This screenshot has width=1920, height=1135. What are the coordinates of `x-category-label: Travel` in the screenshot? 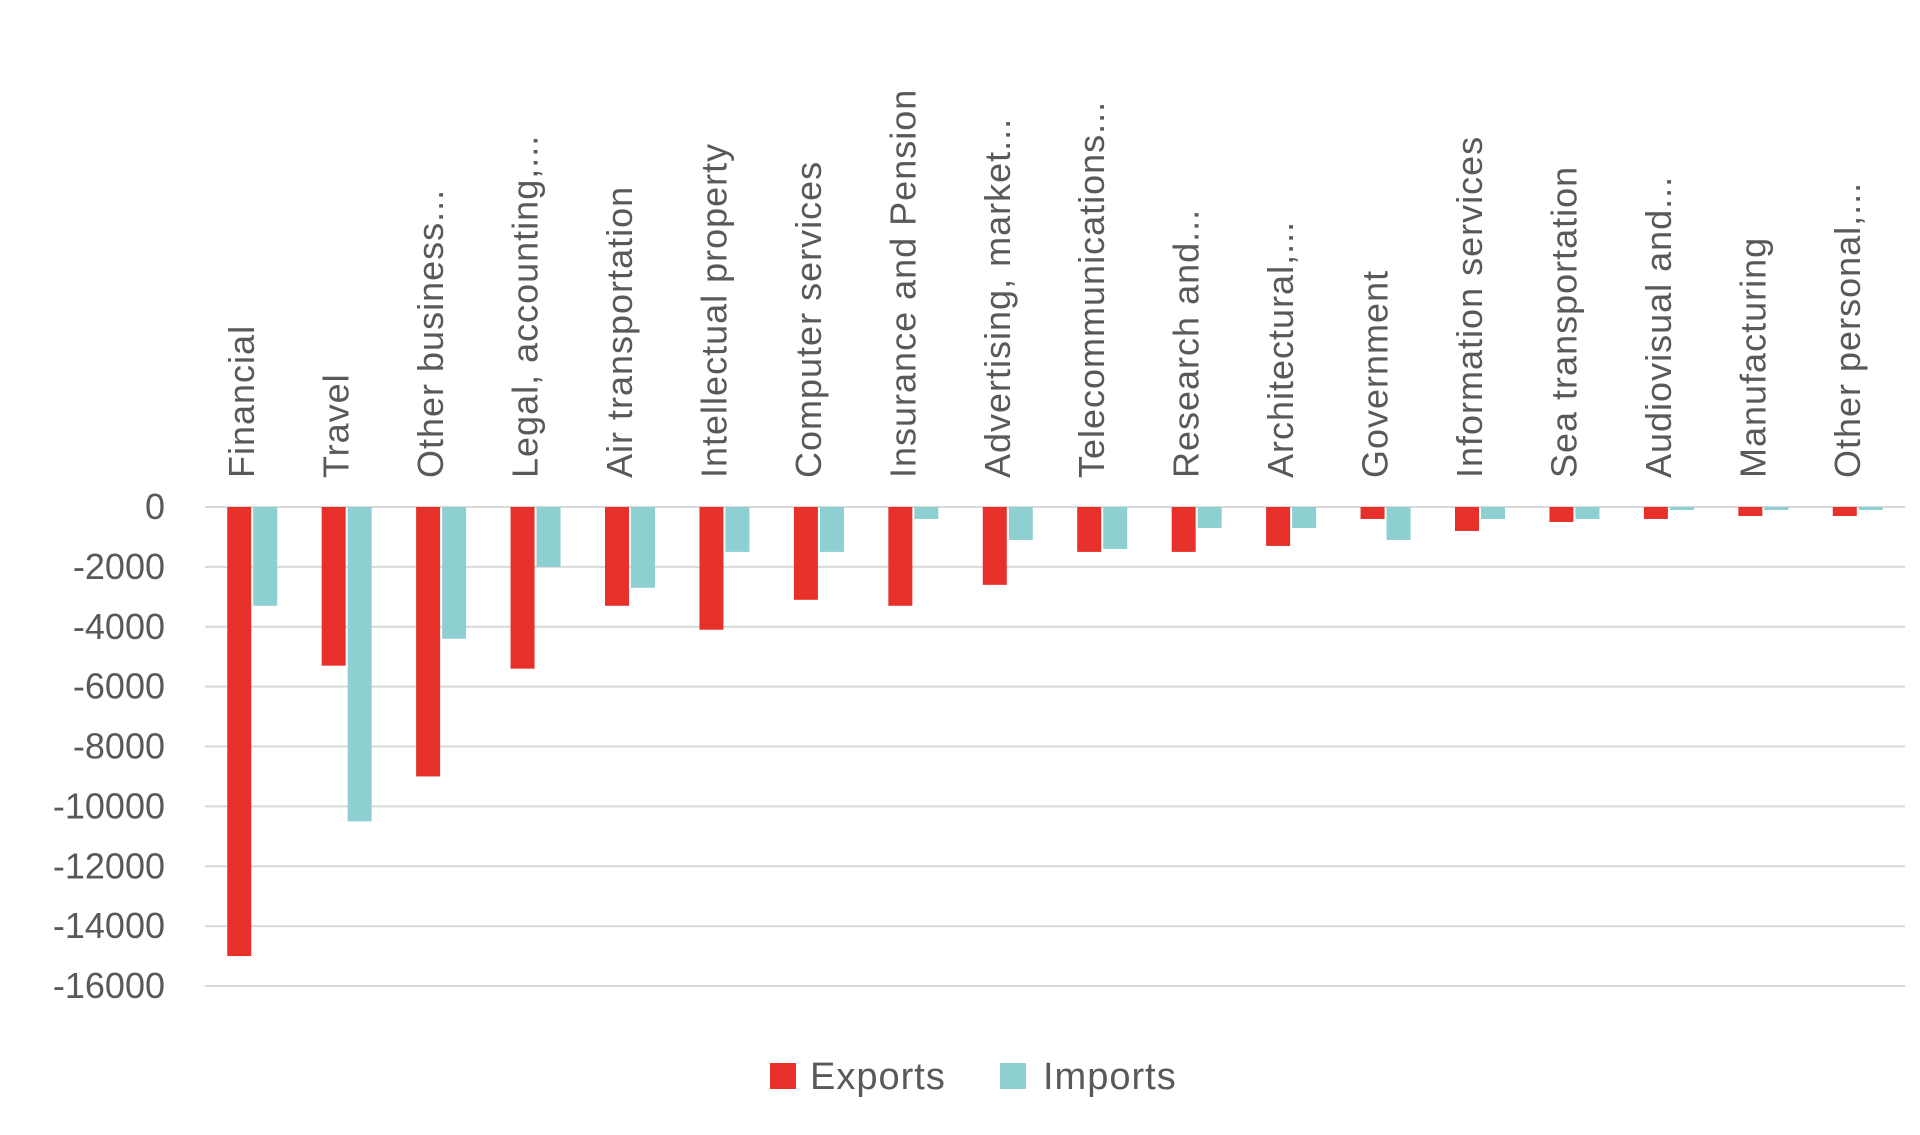 It's located at (336, 425).